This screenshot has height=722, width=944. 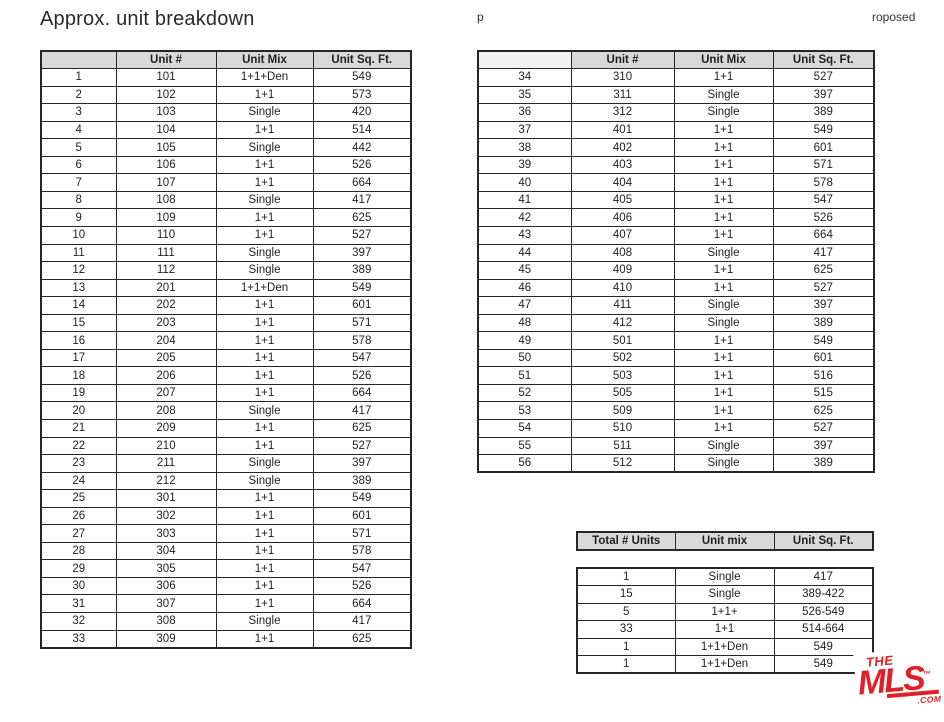 I want to click on table-row: 33 309 1+1 625, so click(x=226, y=639).